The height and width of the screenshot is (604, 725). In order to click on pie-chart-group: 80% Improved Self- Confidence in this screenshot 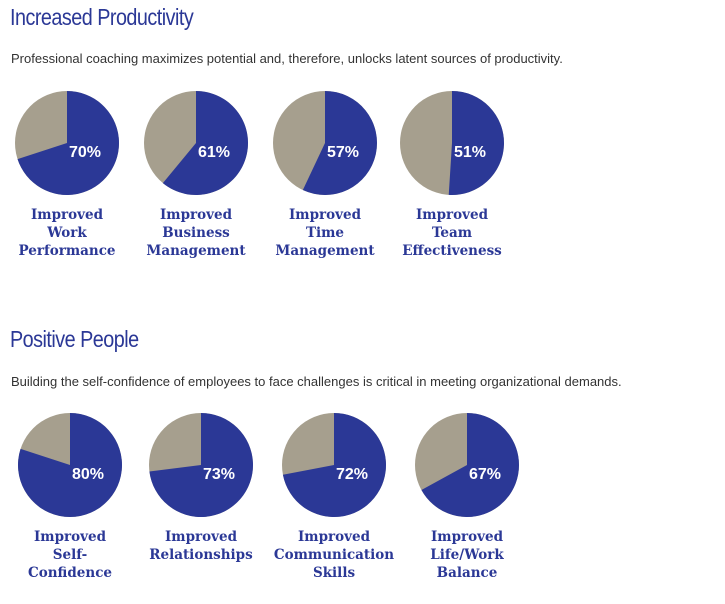, I will do `click(70, 500)`.